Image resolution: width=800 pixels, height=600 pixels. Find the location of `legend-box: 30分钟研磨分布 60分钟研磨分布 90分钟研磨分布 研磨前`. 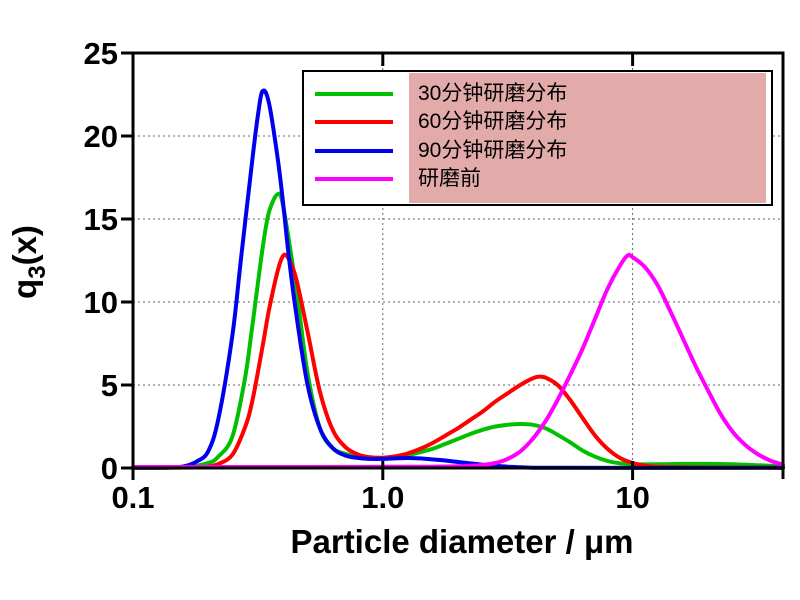

legend-box: 30分钟研磨分布 60分钟研磨分布 90分钟研磨分布 研磨前 is located at coordinates (537, 138).